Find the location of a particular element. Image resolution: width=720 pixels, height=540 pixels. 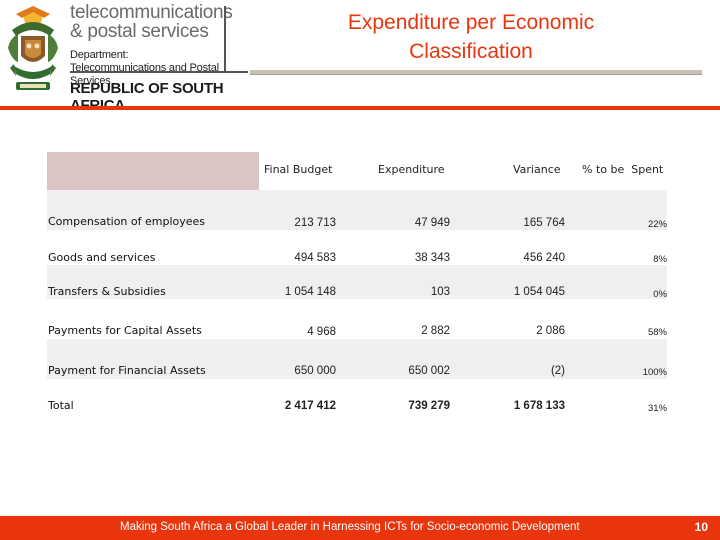

cell-variance: 165 764 is located at coordinates (544, 223).